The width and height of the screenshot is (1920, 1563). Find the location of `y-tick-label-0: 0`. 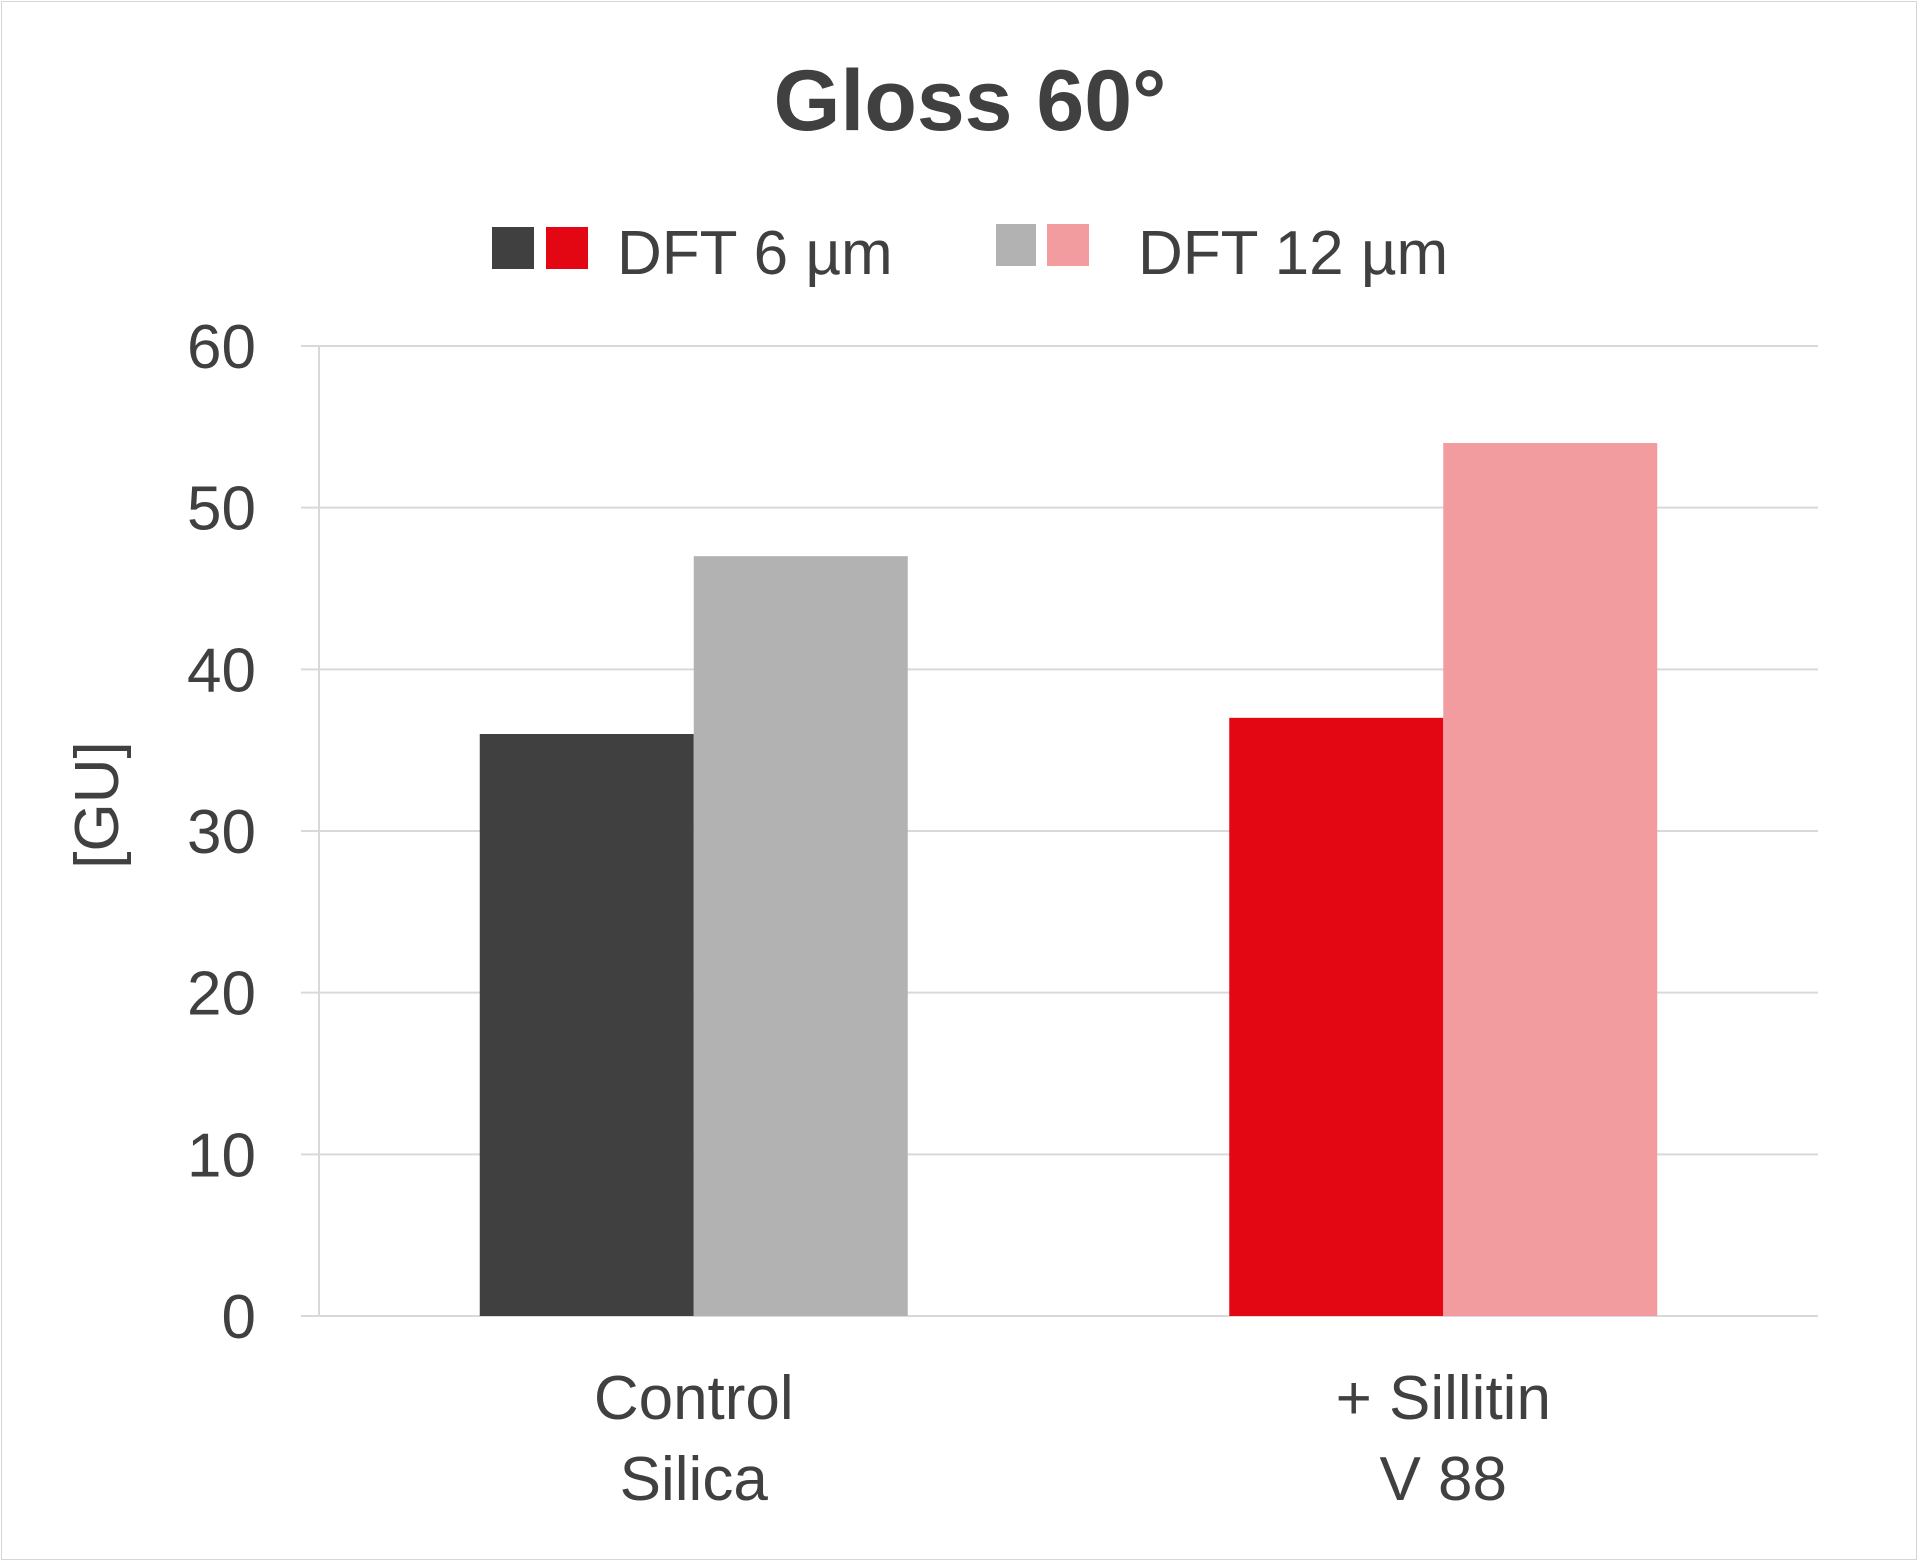

y-tick-label-0: 0 is located at coordinates (239, 1317).